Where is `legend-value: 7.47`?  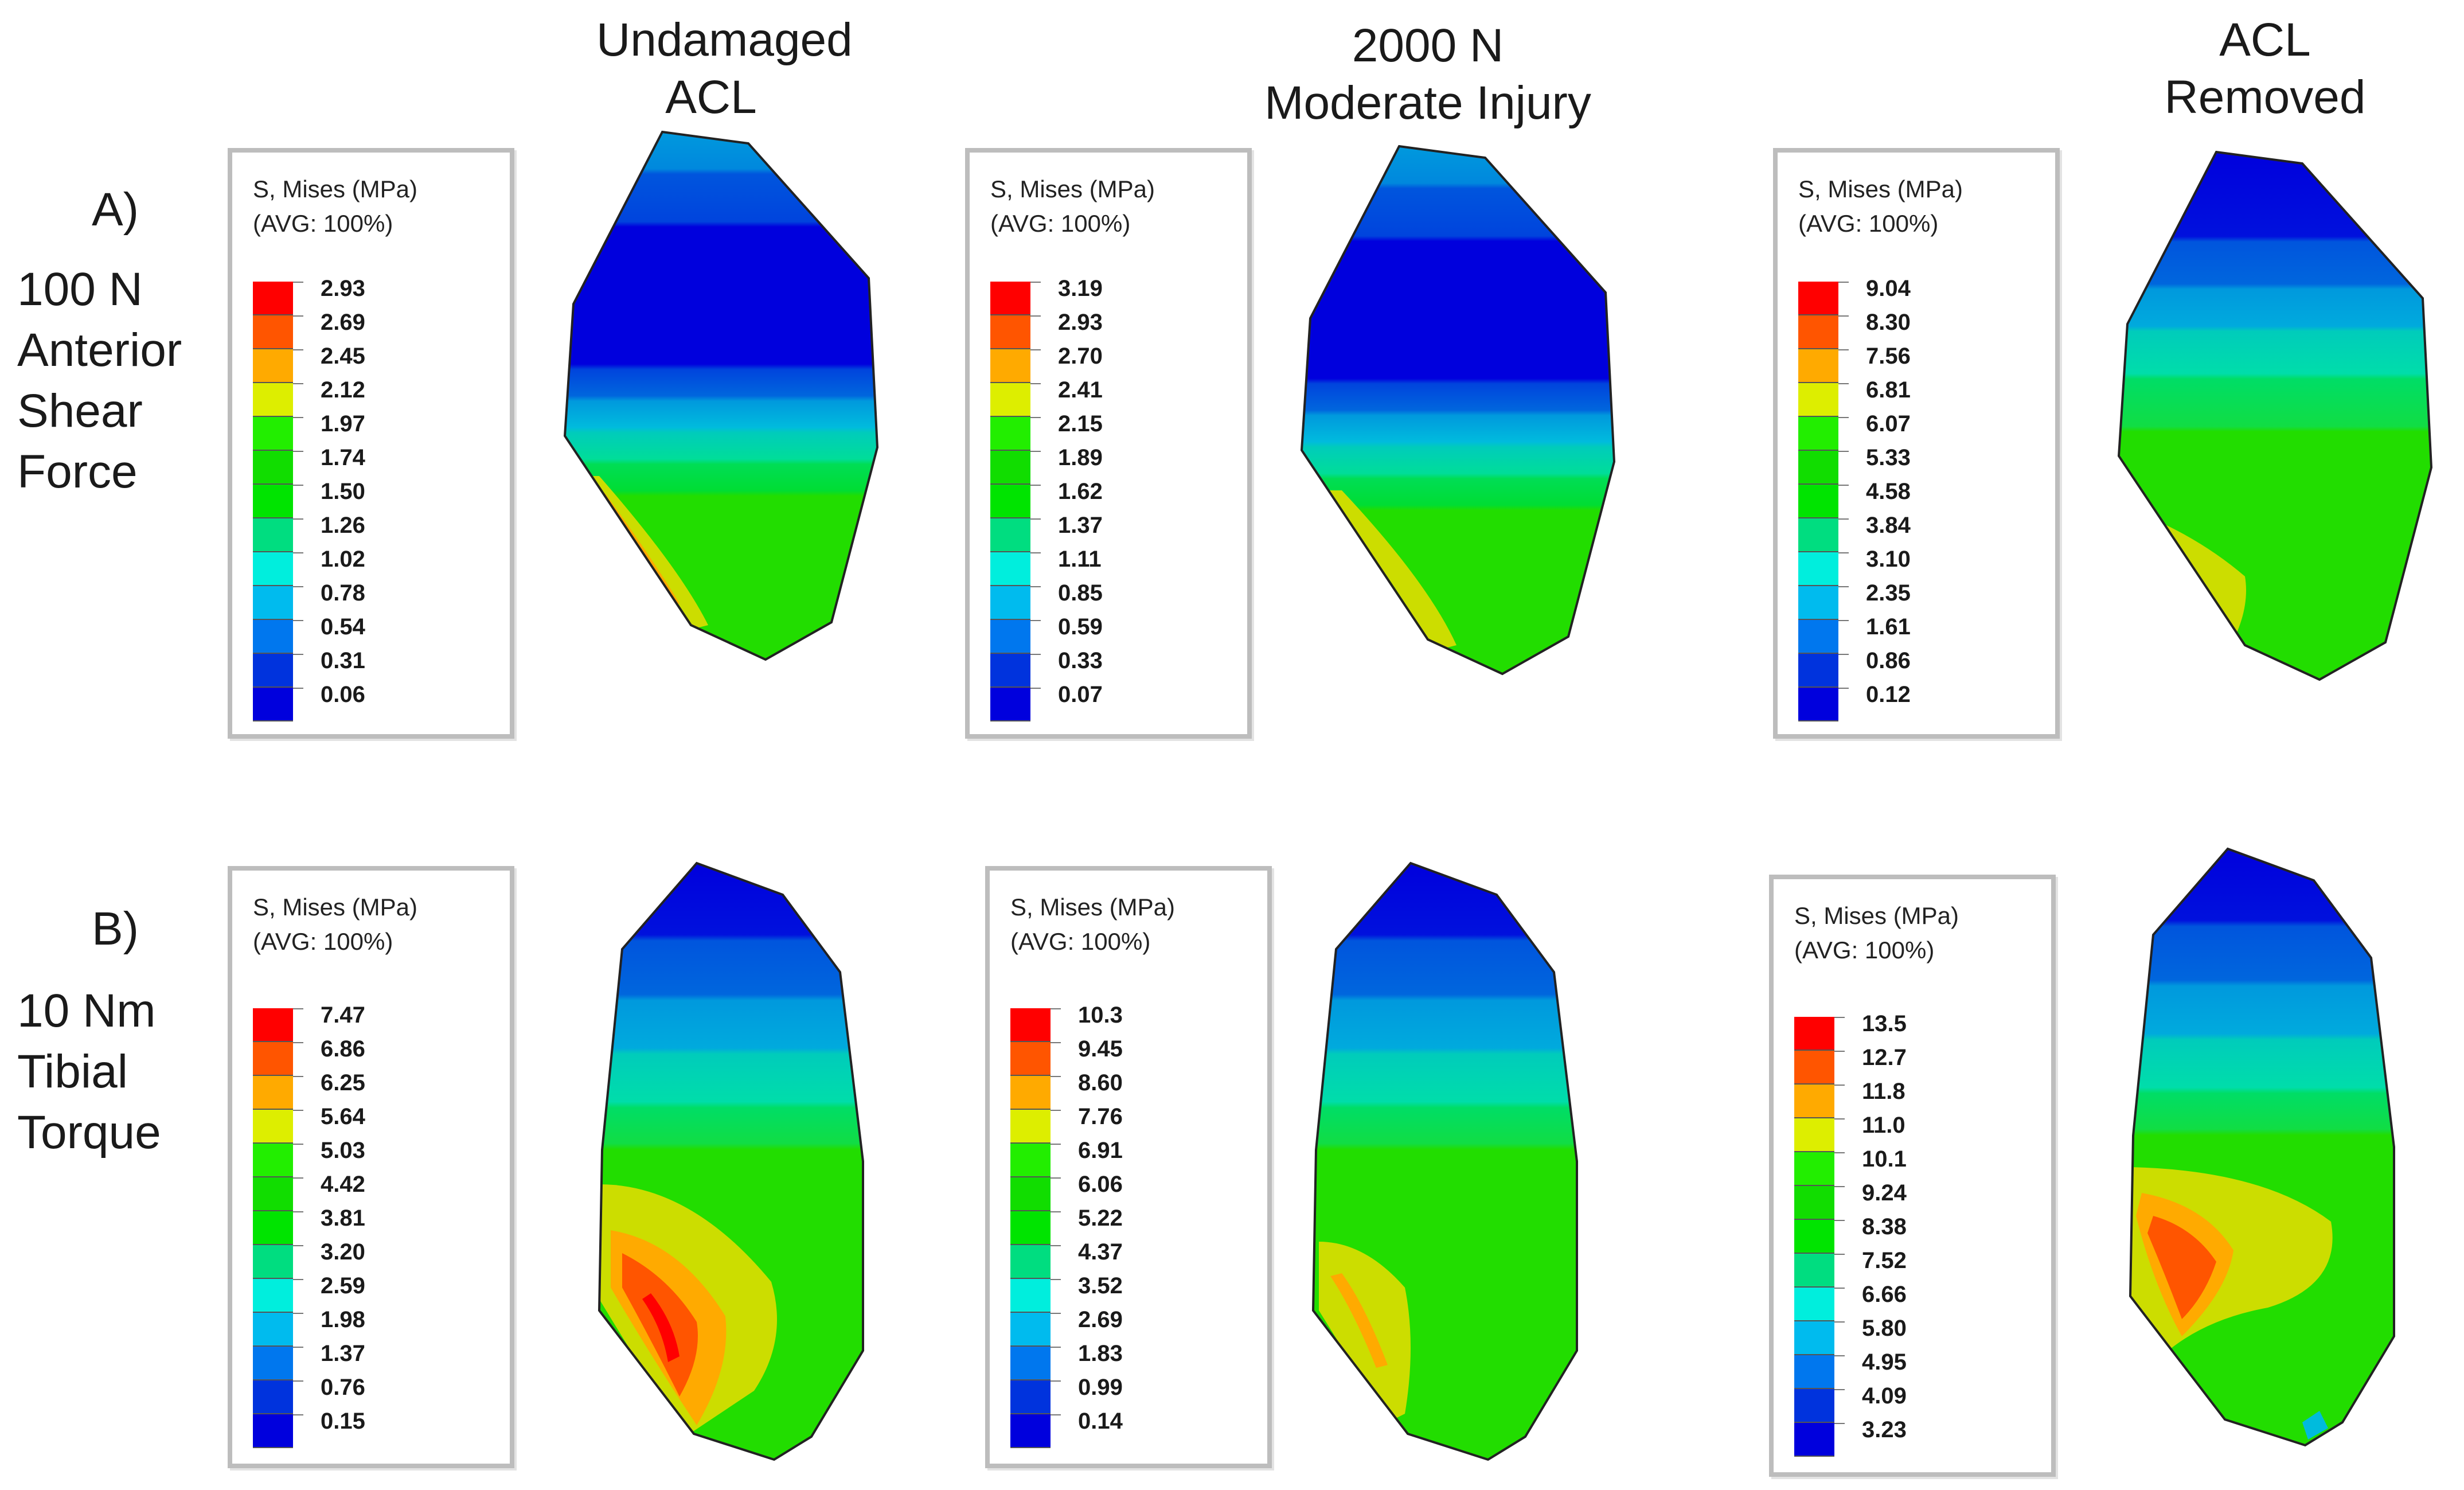 legend-value: 7.47 is located at coordinates (343, 1015).